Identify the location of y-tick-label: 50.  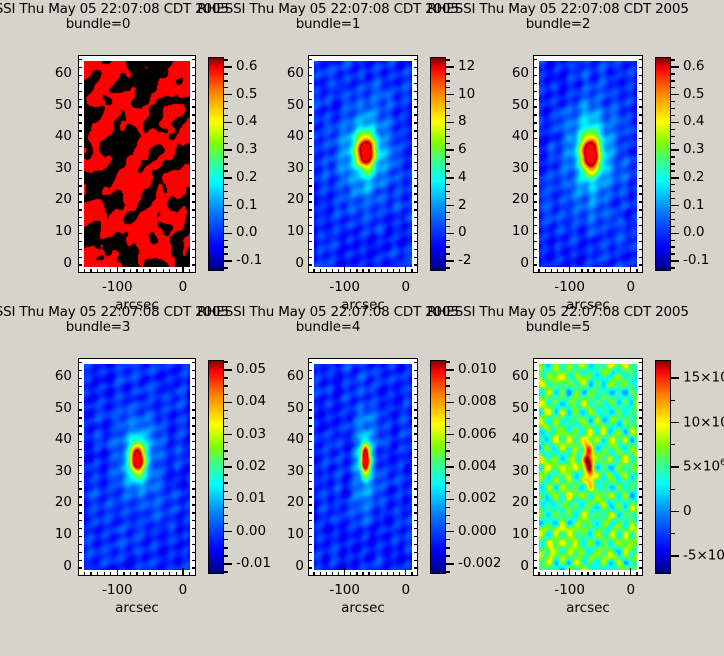
(520, 104).